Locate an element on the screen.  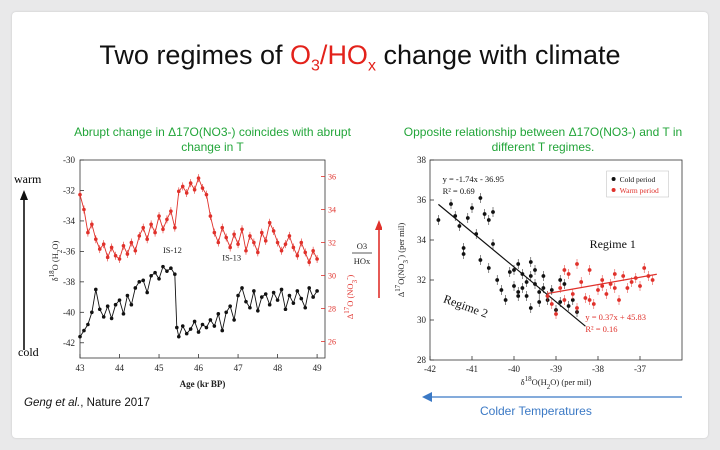
x-tick-label: 45 is located at coordinates (160, 368).